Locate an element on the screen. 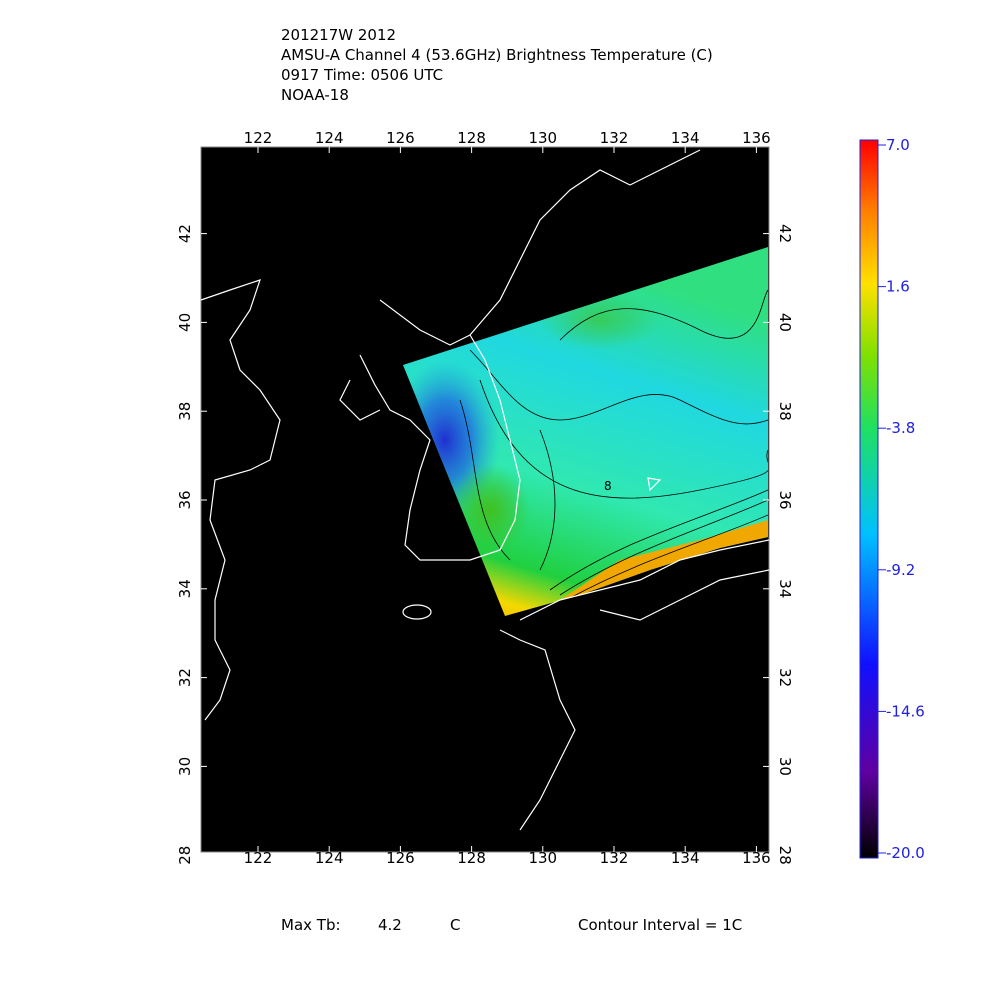  colorbar-tick-label: -9.2 is located at coordinates (900, 570).